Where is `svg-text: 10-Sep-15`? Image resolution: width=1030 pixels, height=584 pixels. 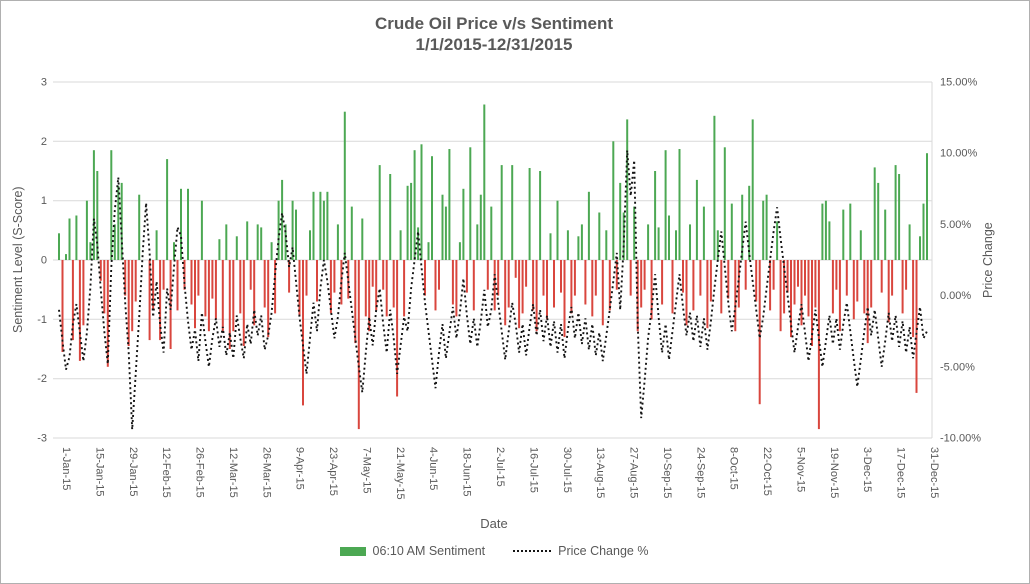
svg-text: 10-Sep-15 is located at coordinates (667, 472).